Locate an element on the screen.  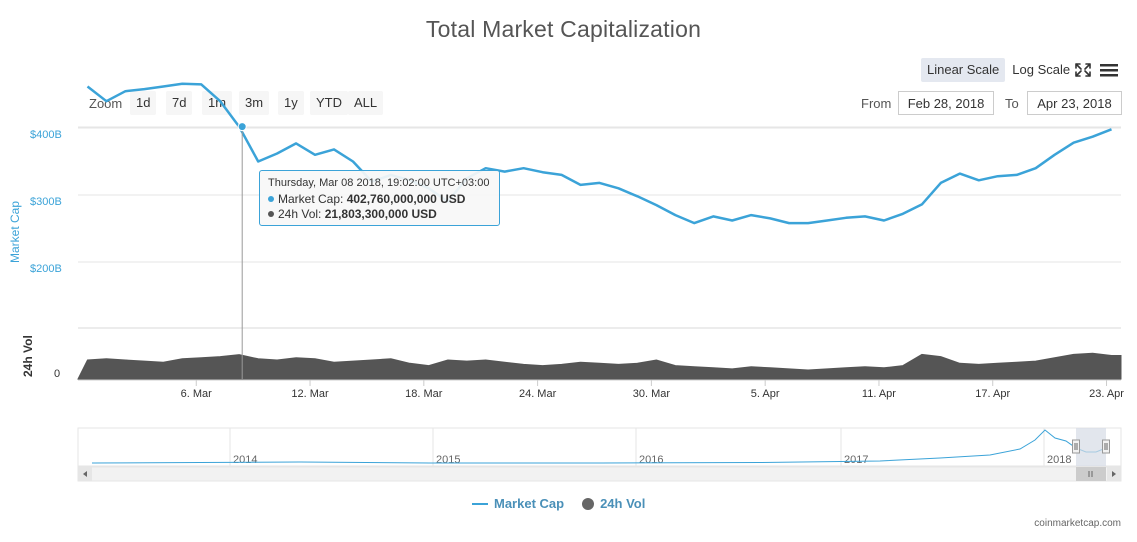
x-tick-label: 12. Mar is located at coordinates (310, 394).